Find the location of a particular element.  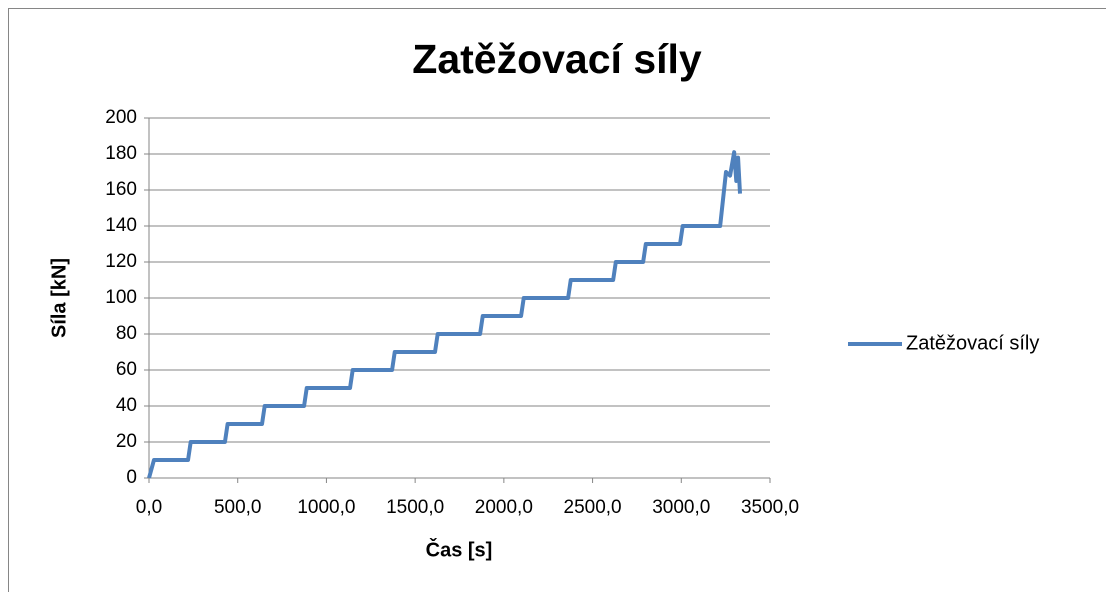

chart-title: Zatěžovací síly is located at coordinates (557, 59).